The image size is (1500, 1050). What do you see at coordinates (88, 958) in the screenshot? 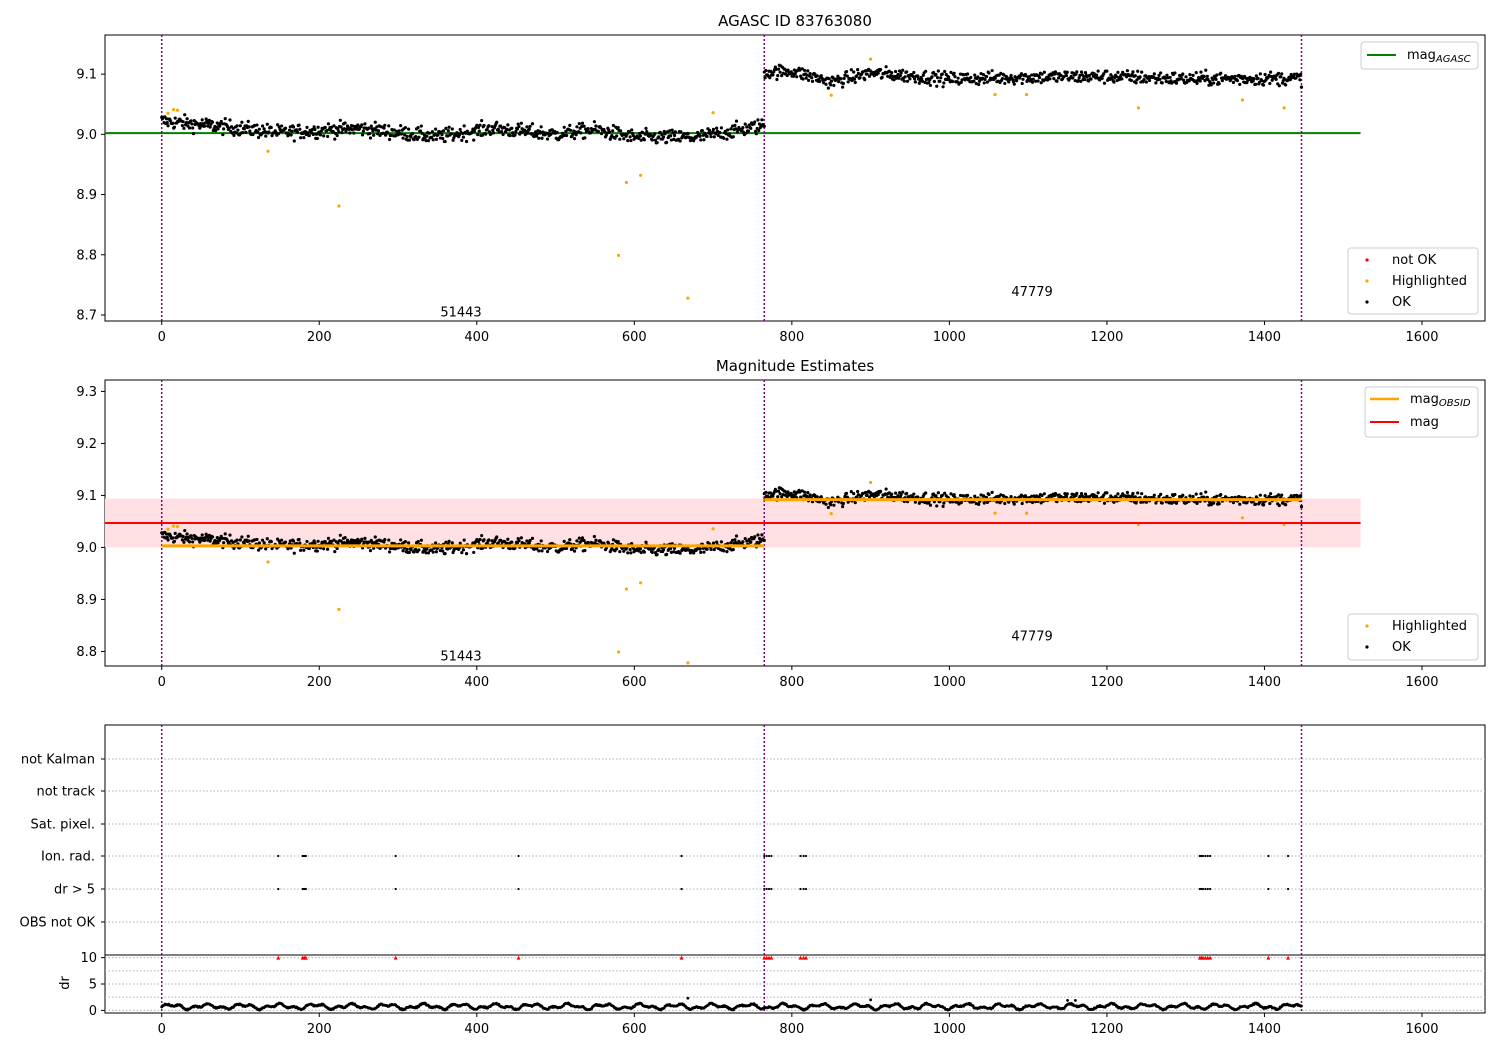
I see `y-tick-label: 10` at bounding box center [88, 958].